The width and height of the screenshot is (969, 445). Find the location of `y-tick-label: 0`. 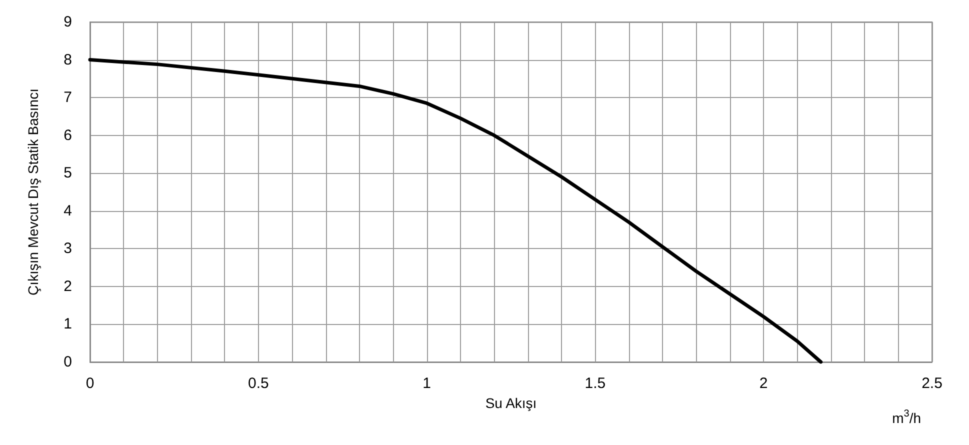

y-tick-label: 0 is located at coordinates (68, 362).